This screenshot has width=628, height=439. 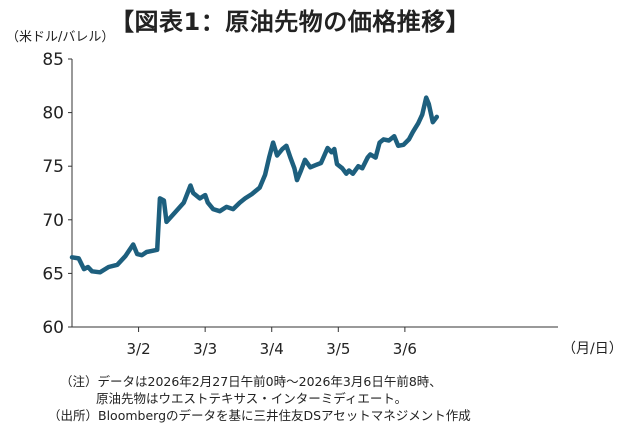 What do you see at coordinates (205, 349) in the screenshot?
I see `x-tick-label: 3/3` at bounding box center [205, 349].